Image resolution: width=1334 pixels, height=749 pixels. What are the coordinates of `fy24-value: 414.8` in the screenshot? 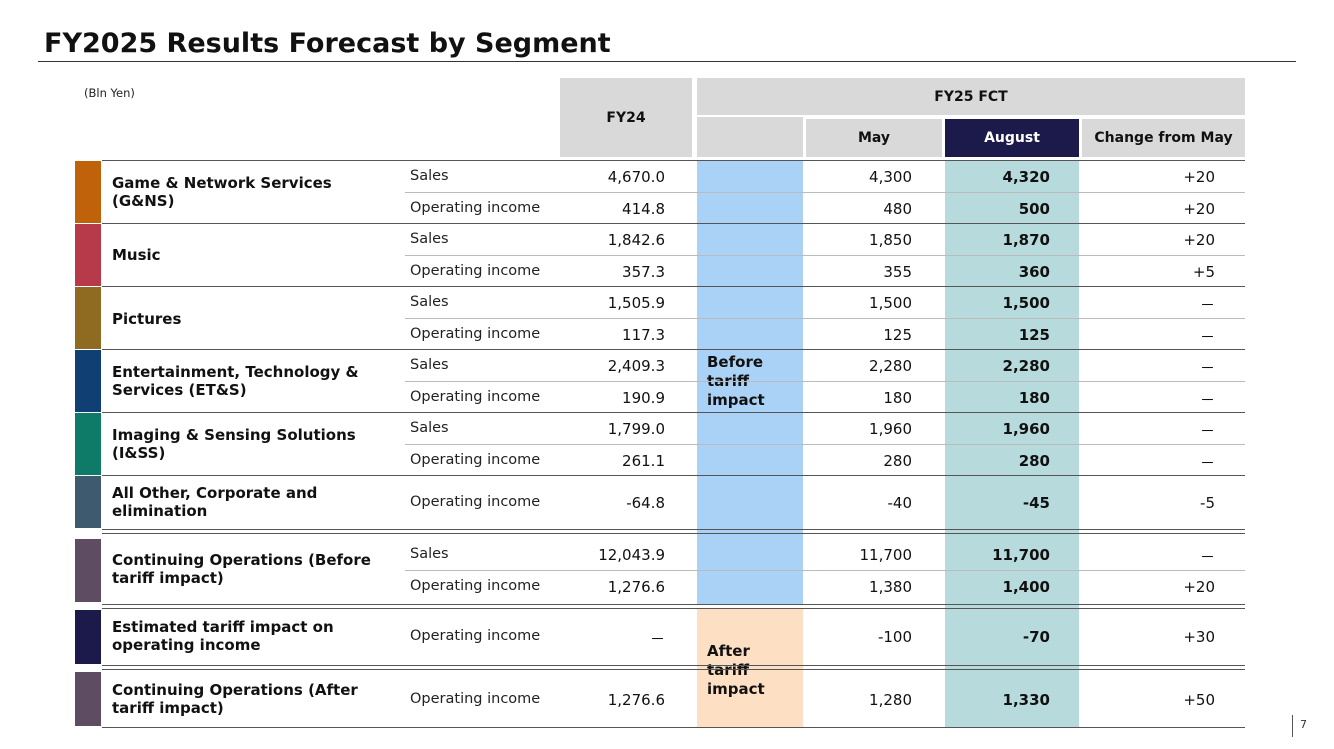 It's located at (643, 209).